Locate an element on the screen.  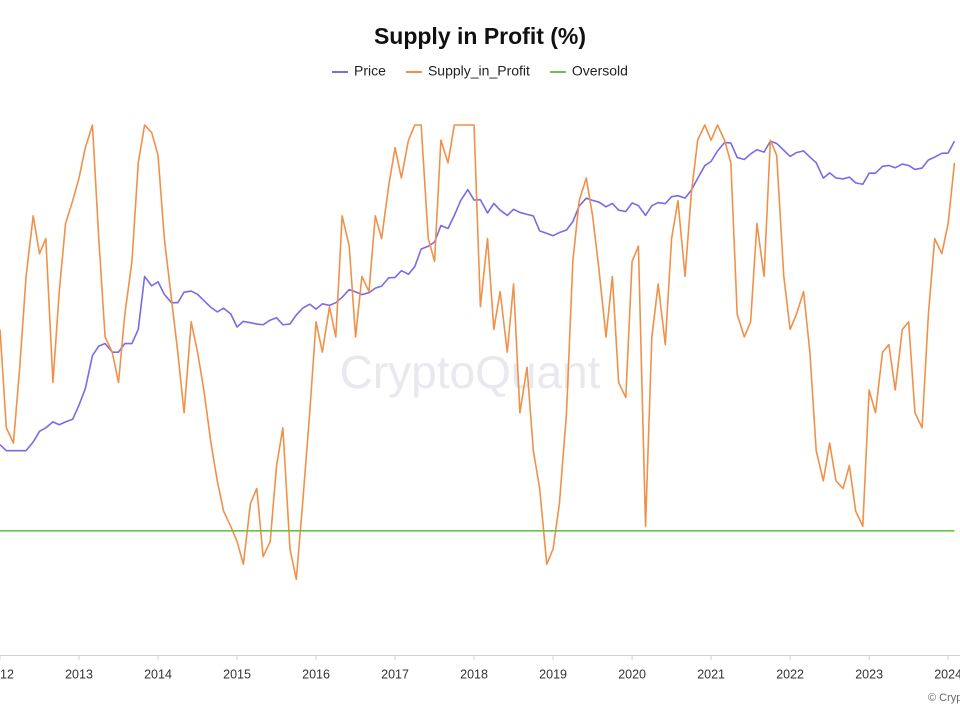
legend-label: Oversold is located at coordinates (600, 71).